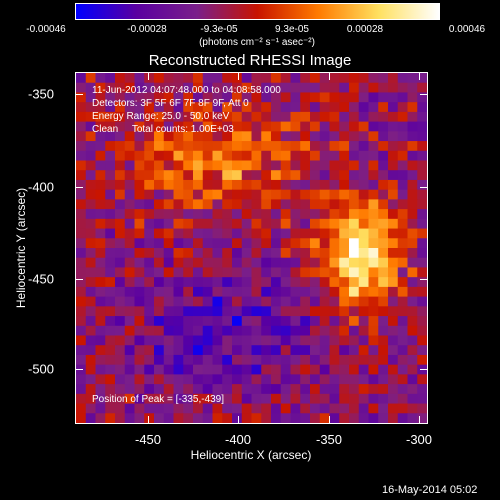  Describe the element at coordinates (41, 279) in the screenshot. I see `y-tick-label: -450` at that location.